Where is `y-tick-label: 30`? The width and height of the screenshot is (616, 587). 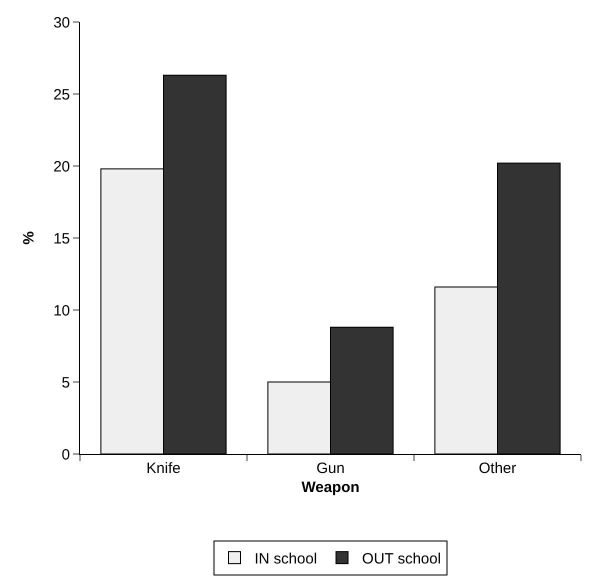
y-tick-label: 30 is located at coordinates (61, 23).